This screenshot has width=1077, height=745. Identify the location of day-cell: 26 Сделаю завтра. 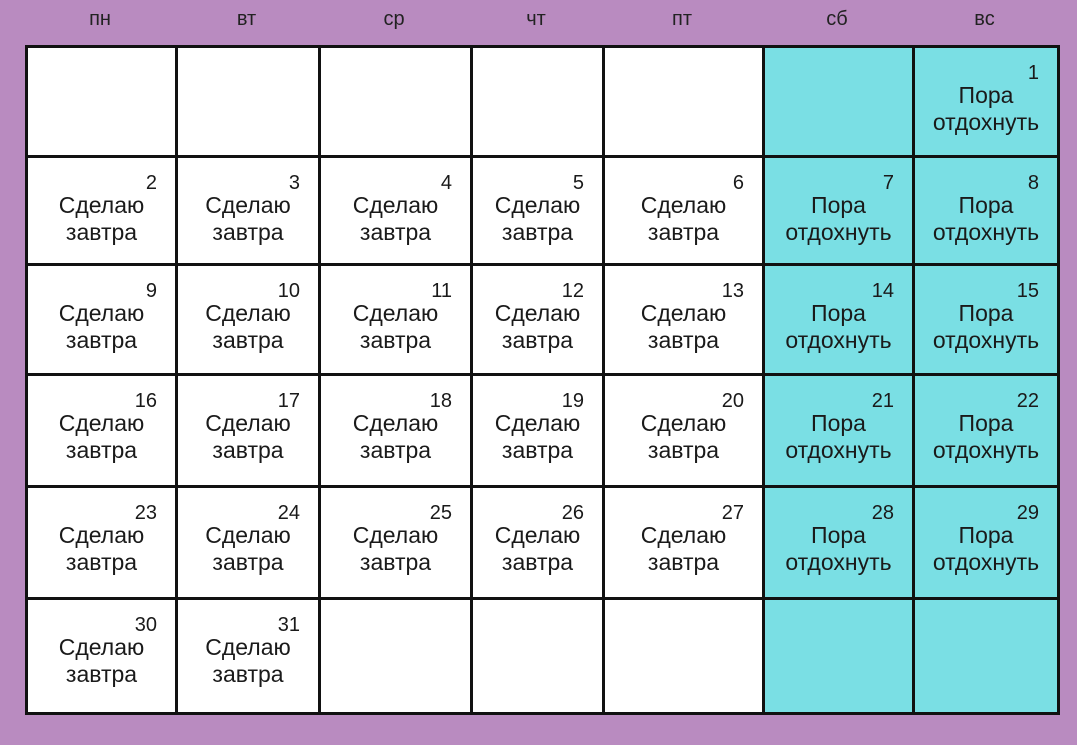
(537, 542).